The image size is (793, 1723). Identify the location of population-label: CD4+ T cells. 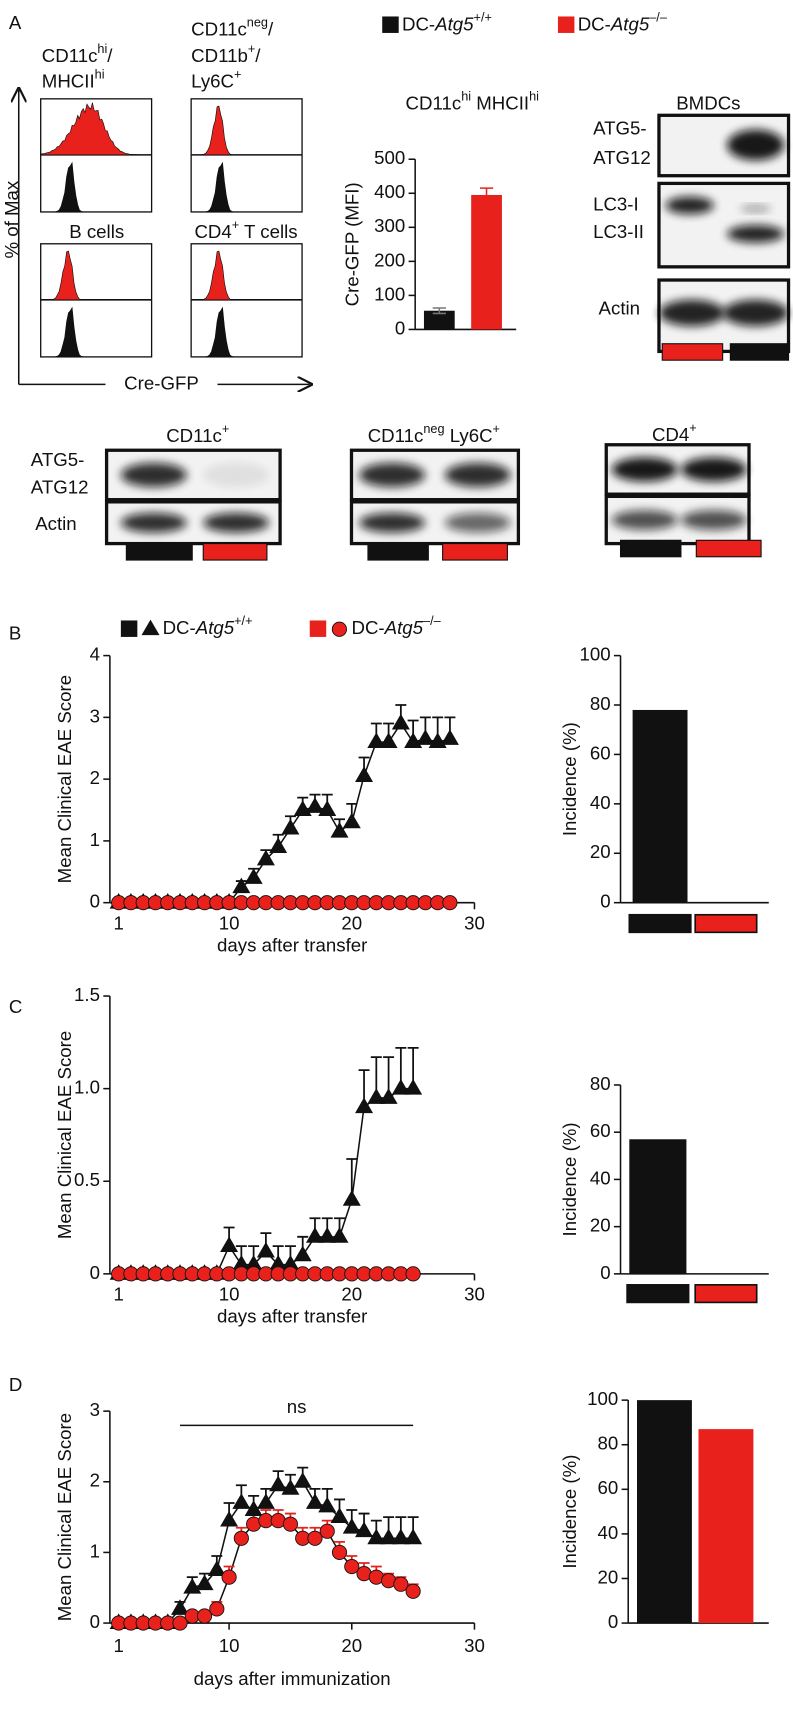
(245, 230).